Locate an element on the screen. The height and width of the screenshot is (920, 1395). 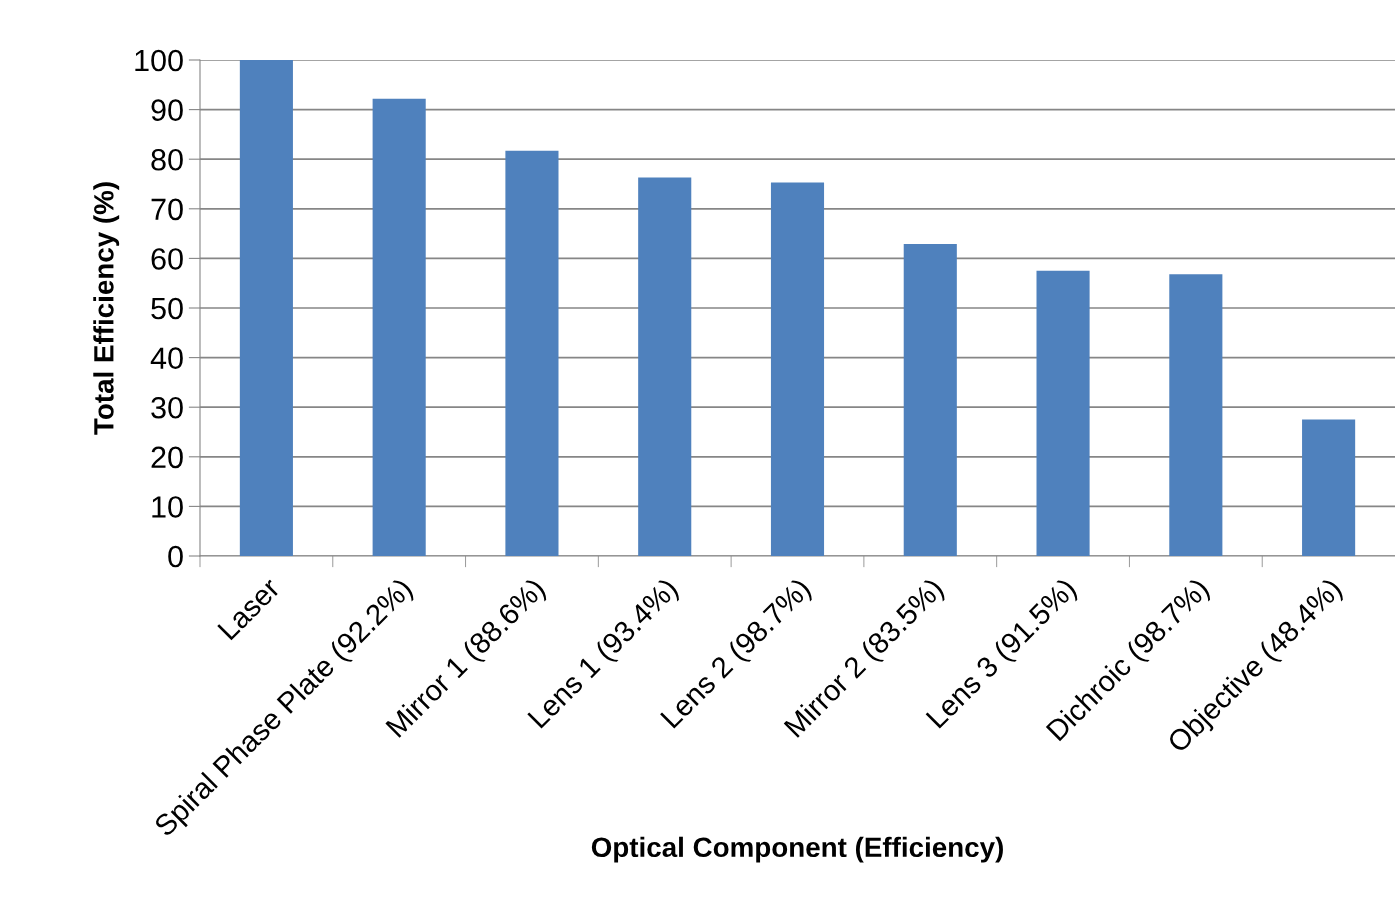
y-tick-label: 100 is located at coordinates (159, 60).